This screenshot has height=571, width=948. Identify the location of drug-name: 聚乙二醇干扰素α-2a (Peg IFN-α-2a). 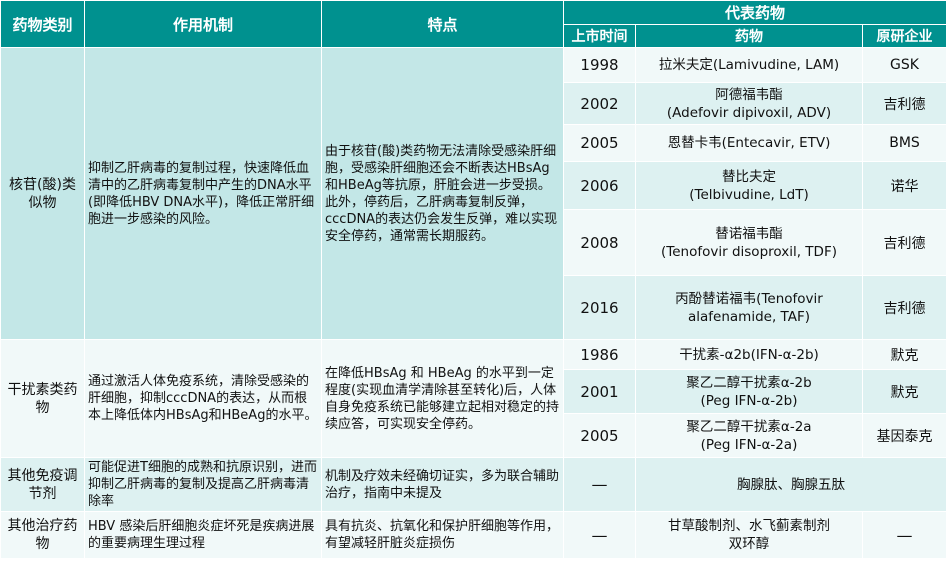
(749, 435).